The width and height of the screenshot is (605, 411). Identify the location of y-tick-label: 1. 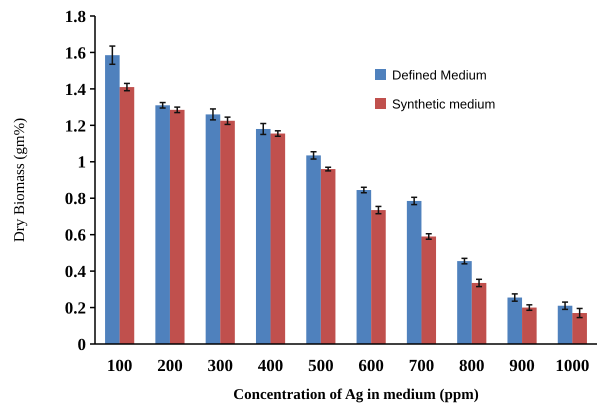
(82, 162).